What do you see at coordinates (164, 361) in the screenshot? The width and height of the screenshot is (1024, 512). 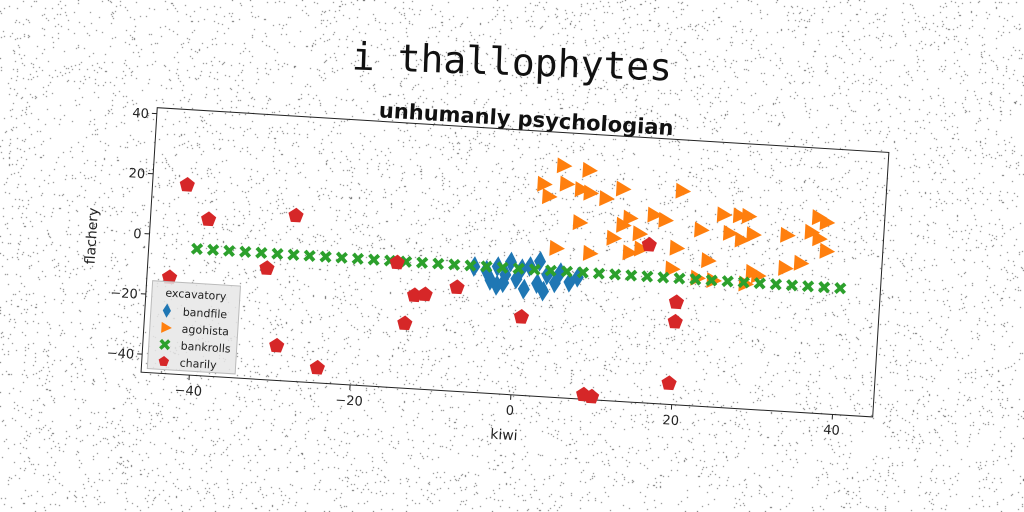 I see `legend-marker-charily` at bounding box center [164, 361].